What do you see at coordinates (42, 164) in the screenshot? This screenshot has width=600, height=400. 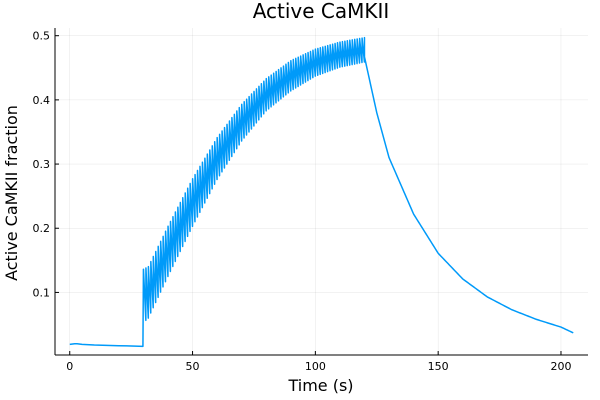 I see `y-tick-label: 0.3` at bounding box center [42, 164].